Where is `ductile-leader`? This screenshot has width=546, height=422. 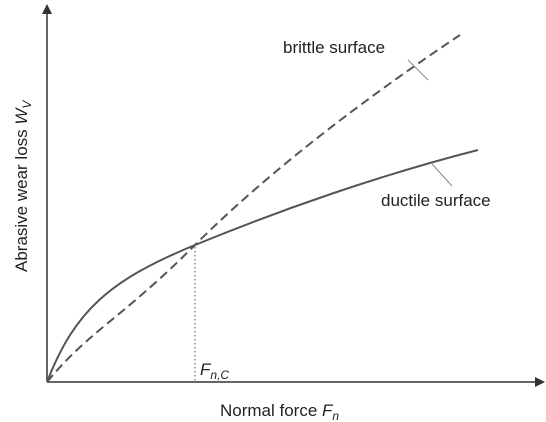 ductile-leader is located at coordinates (442, 175).